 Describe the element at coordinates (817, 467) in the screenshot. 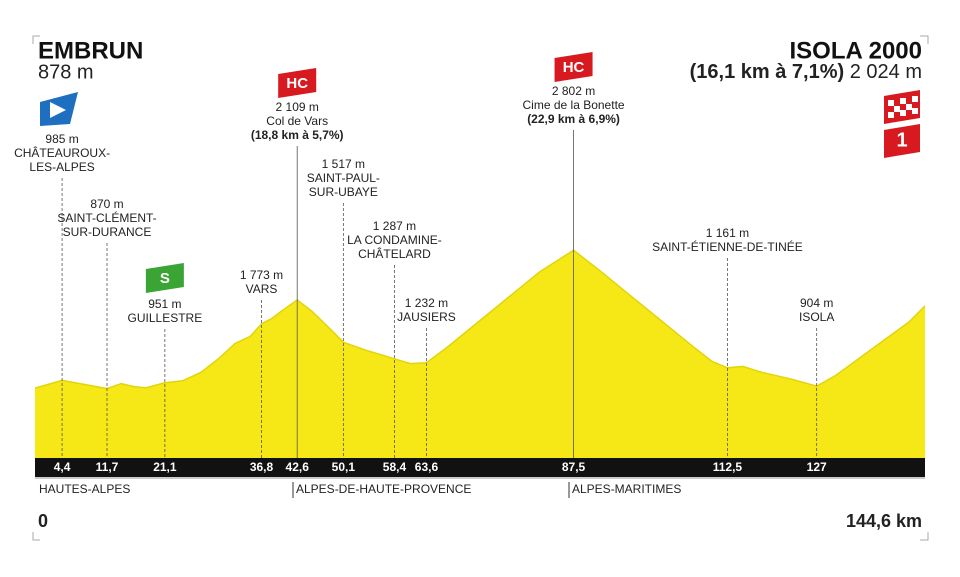

I see `km-label: 127` at that location.